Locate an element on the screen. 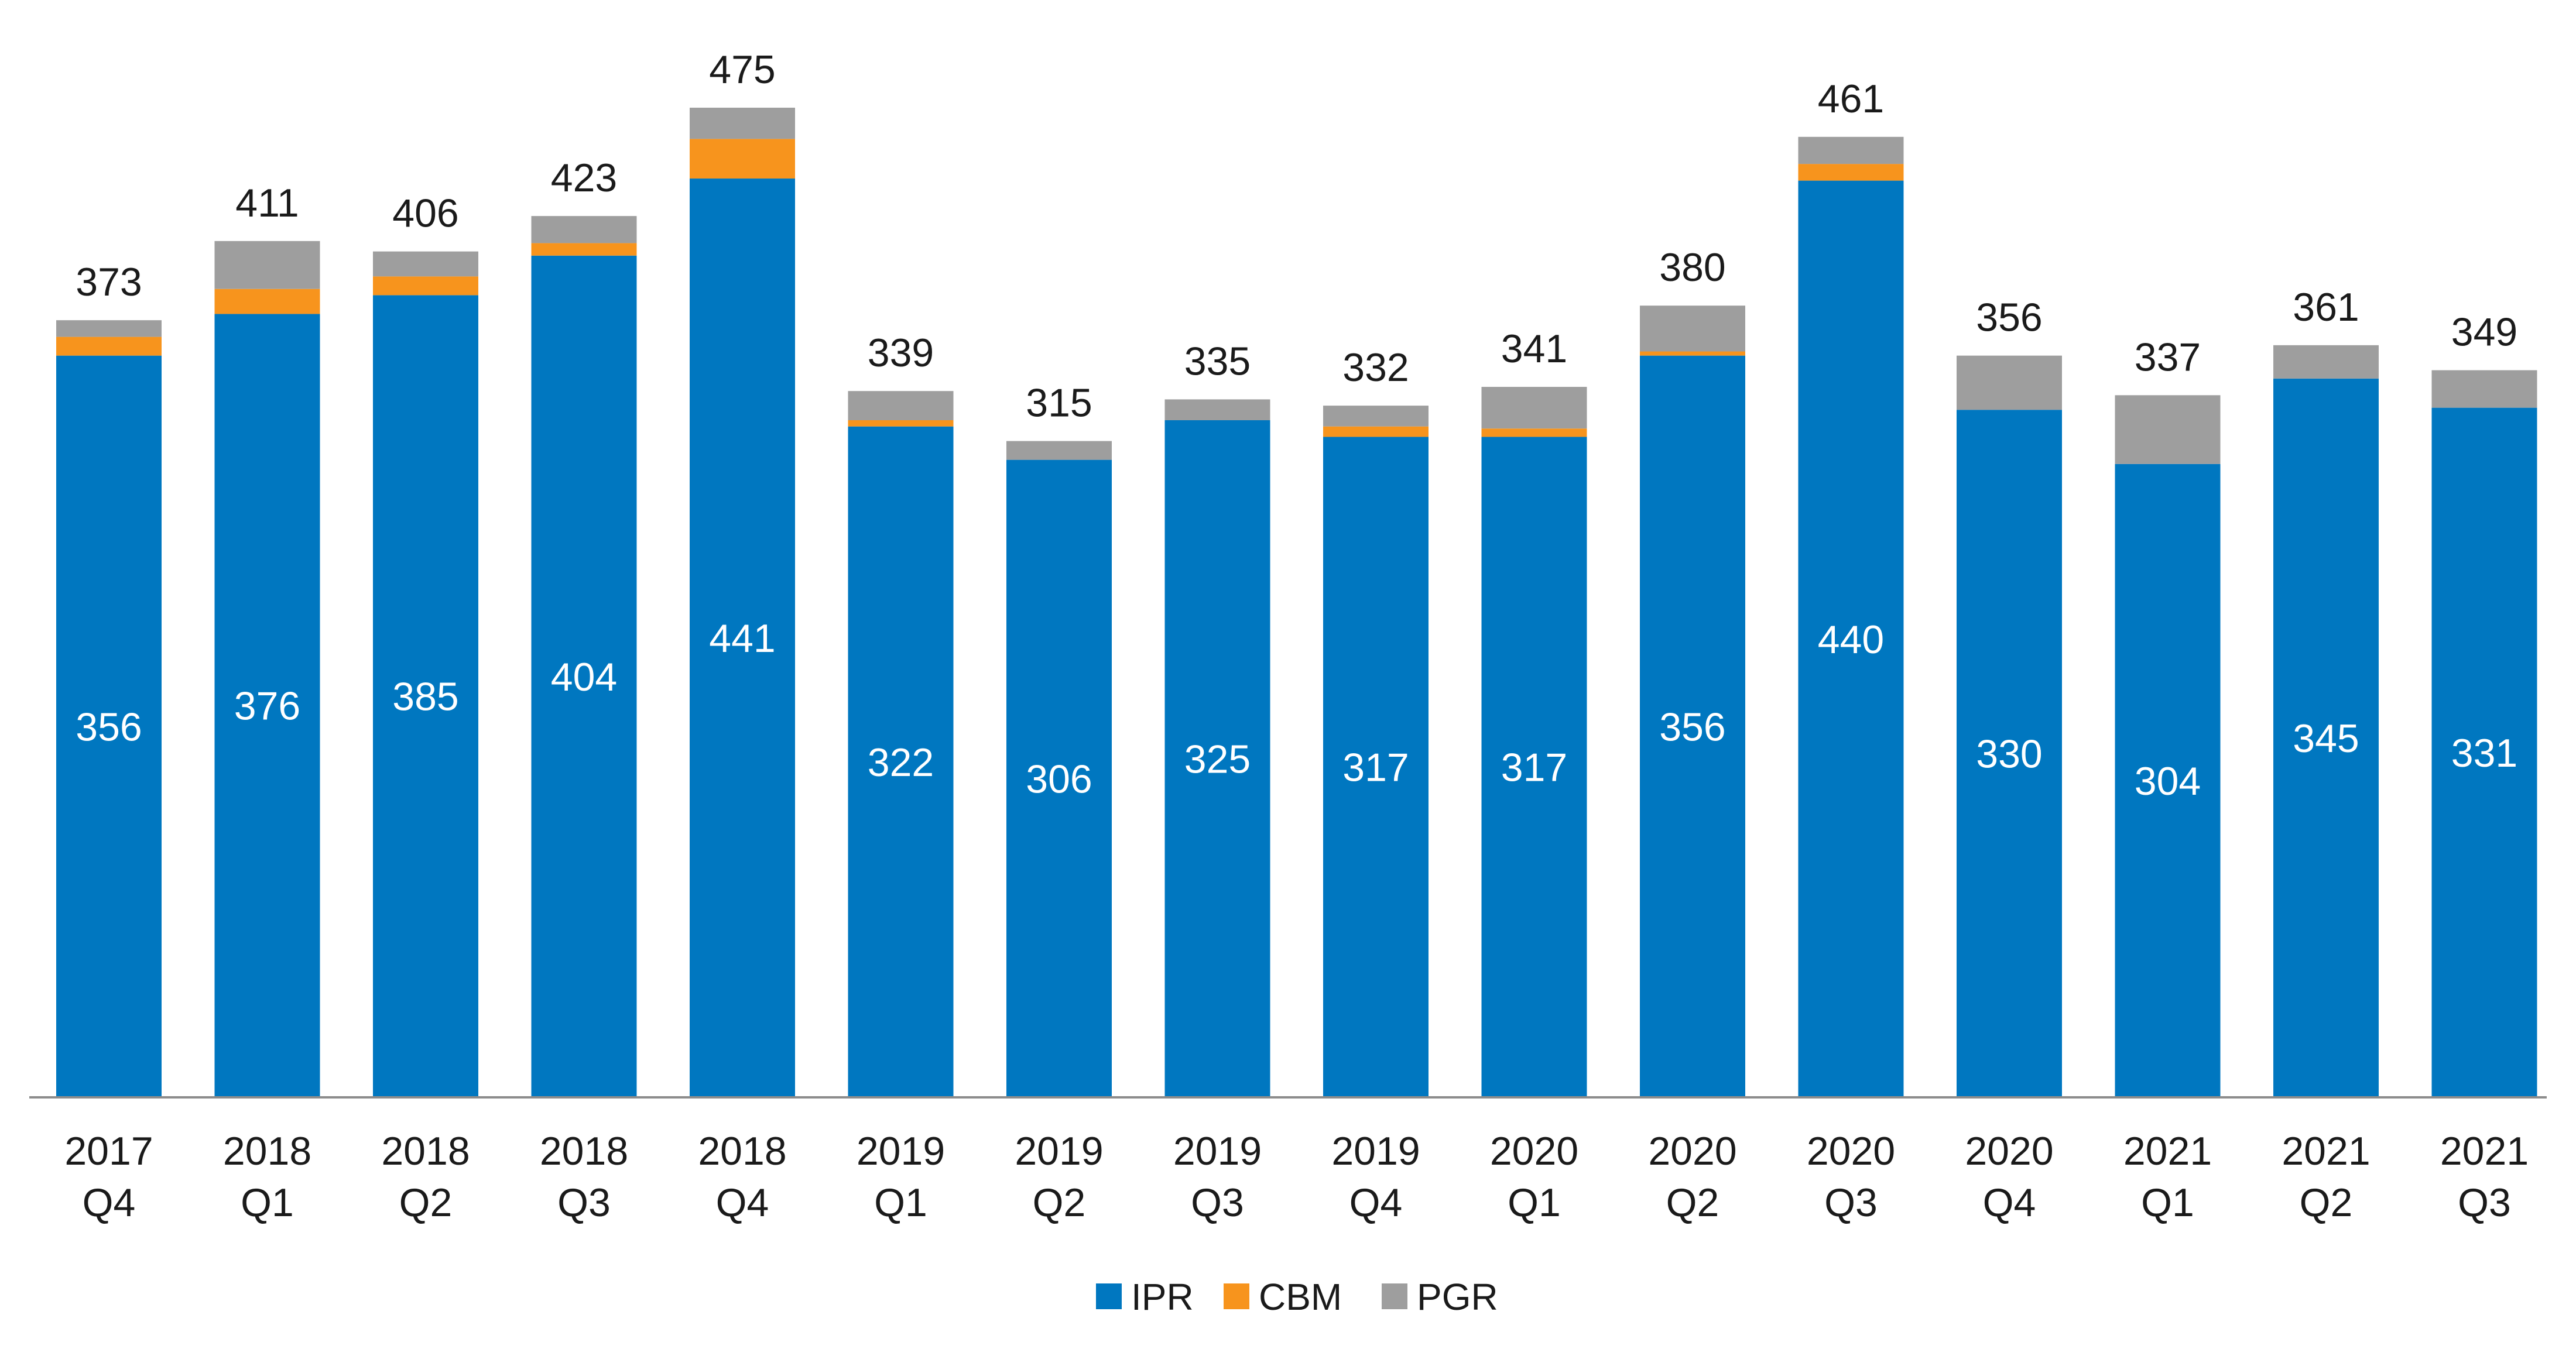 The width and height of the screenshot is (2576, 1349). data-label-ipr-1: 376 is located at coordinates (267, 706).